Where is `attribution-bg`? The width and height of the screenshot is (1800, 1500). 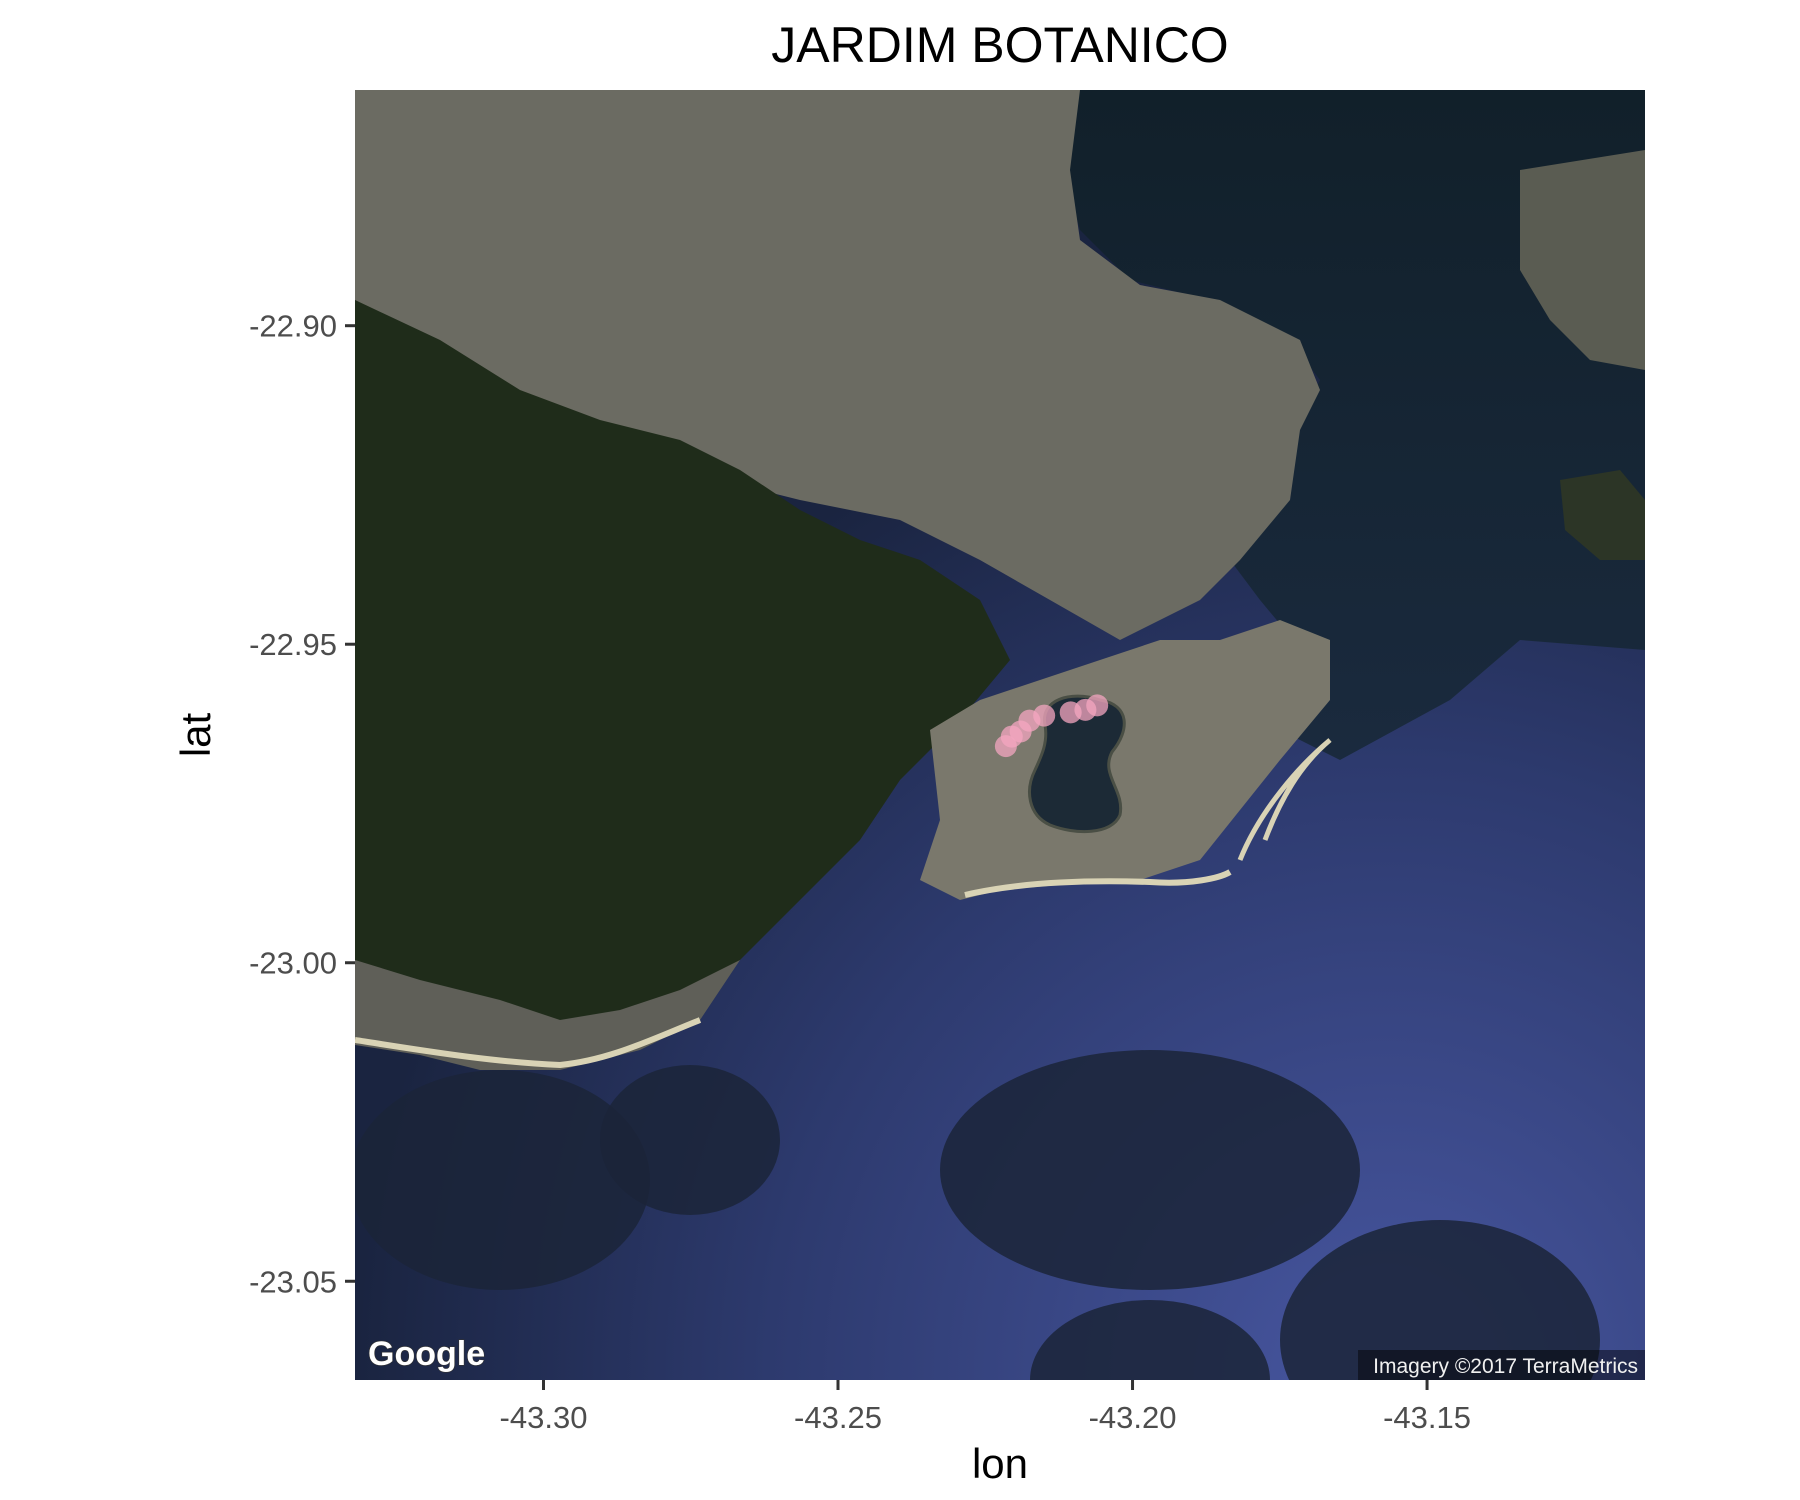 attribution-bg is located at coordinates (1501, 1365).